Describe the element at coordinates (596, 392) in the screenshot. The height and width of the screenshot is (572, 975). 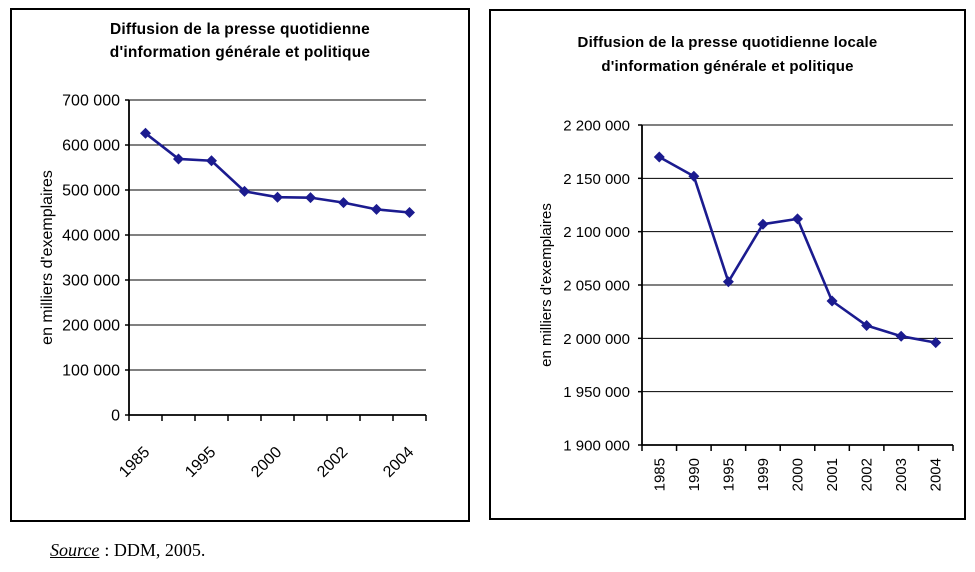
I see `y-tick-label: 1 950 000` at that location.